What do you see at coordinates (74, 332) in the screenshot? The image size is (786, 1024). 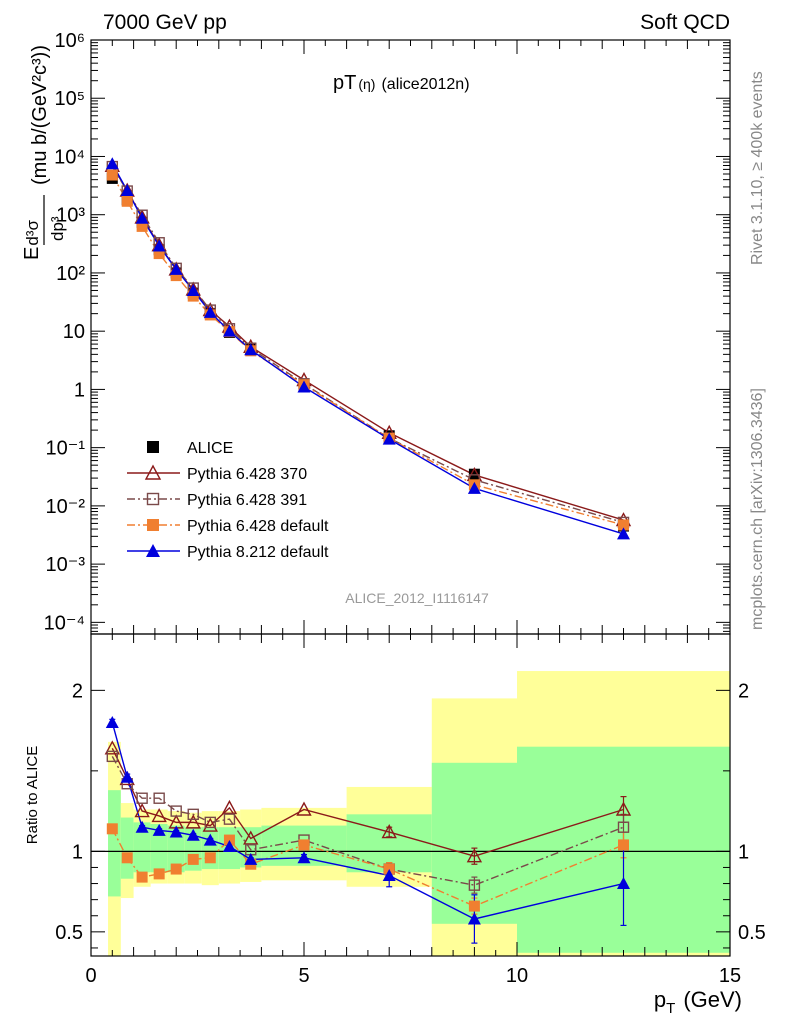 I see `main-y-tick-label: 10` at bounding box center [74, 332].